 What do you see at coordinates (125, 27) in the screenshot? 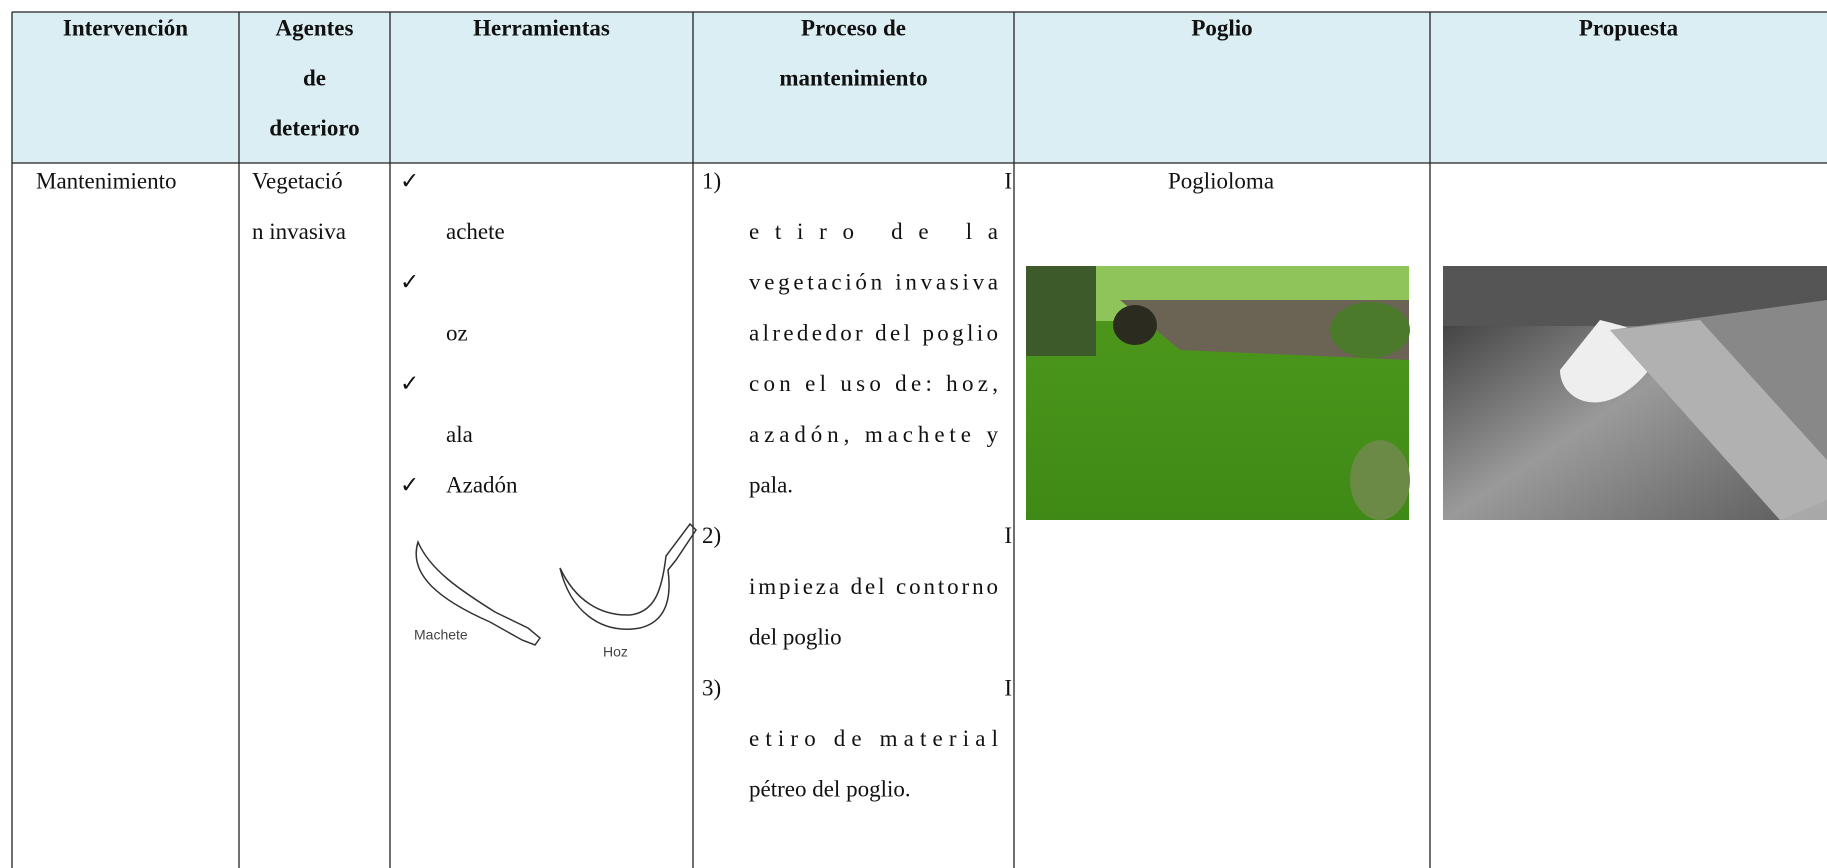
I see `header-cell: Intervención` at bounding box center [125, 27].